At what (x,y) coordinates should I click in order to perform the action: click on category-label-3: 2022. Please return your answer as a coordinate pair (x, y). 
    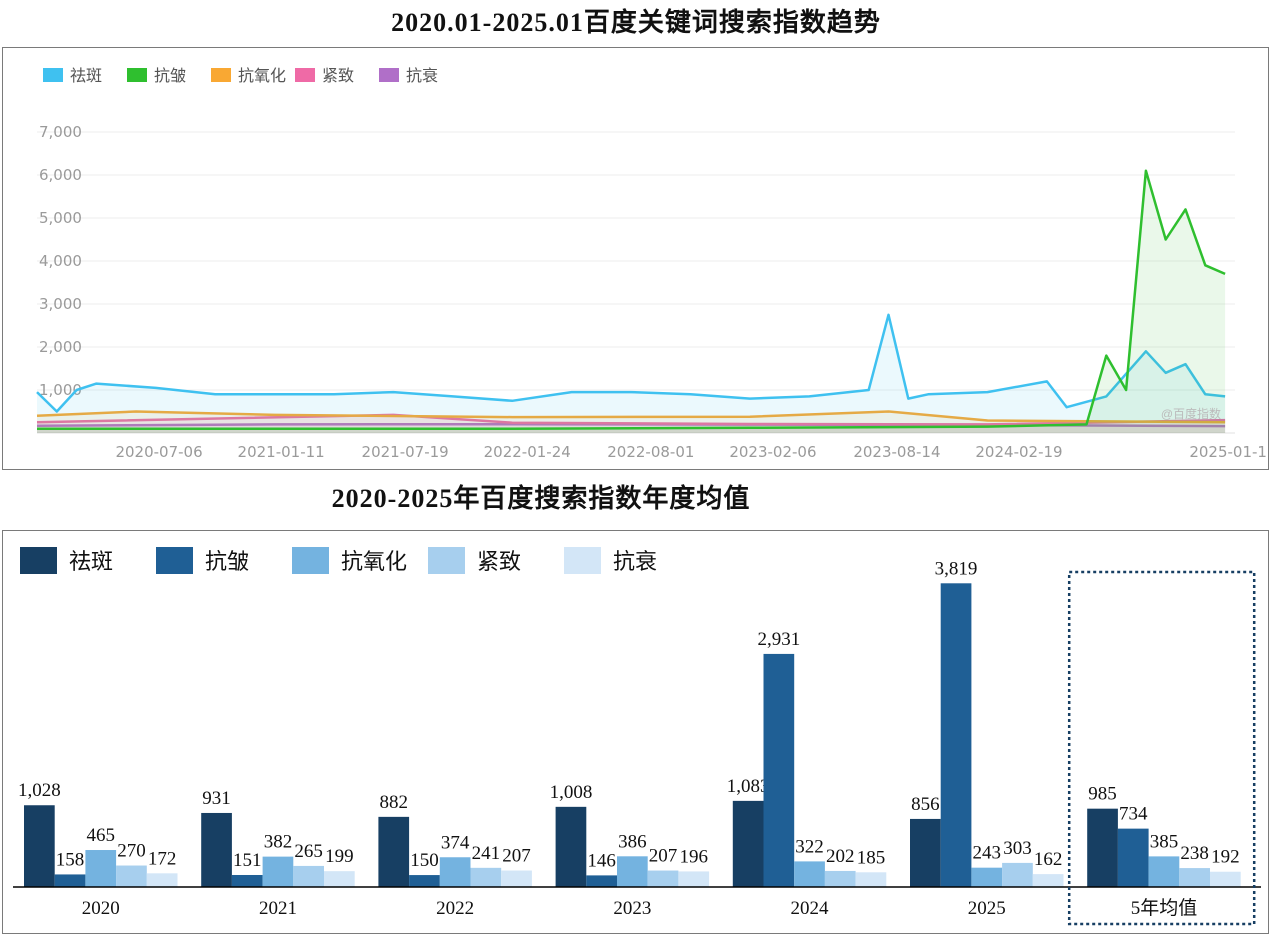
    Looking at the image, I should click on (455, 908).